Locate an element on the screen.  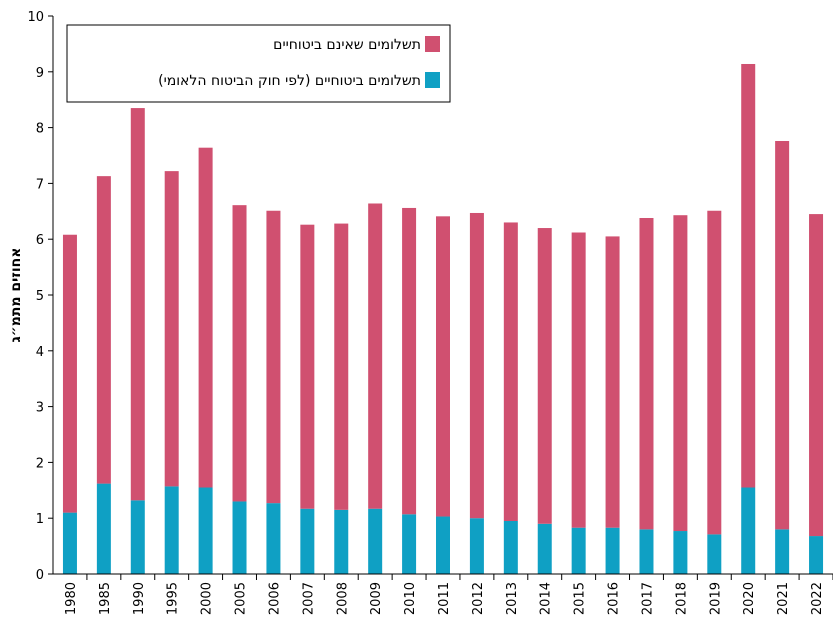
x-tick-label: 2022 is located at coordinates (817, 598).